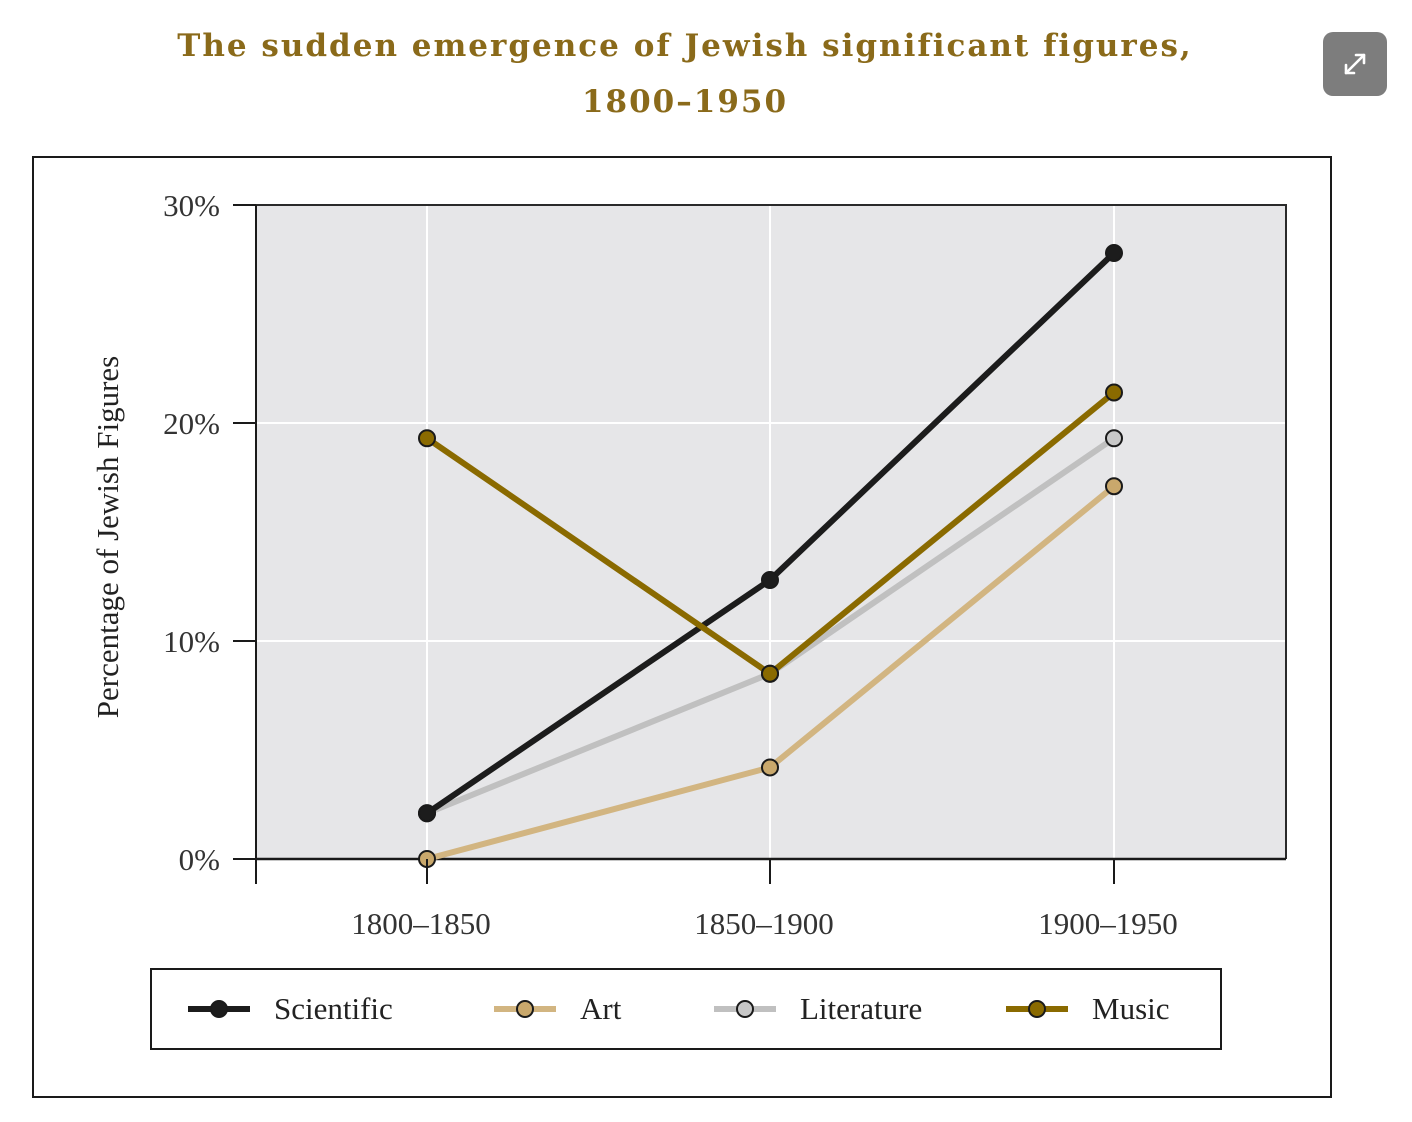 This screenshot has height=1122, width=1412. I want to click on y-tick-label: 20%, so click(191, 423).